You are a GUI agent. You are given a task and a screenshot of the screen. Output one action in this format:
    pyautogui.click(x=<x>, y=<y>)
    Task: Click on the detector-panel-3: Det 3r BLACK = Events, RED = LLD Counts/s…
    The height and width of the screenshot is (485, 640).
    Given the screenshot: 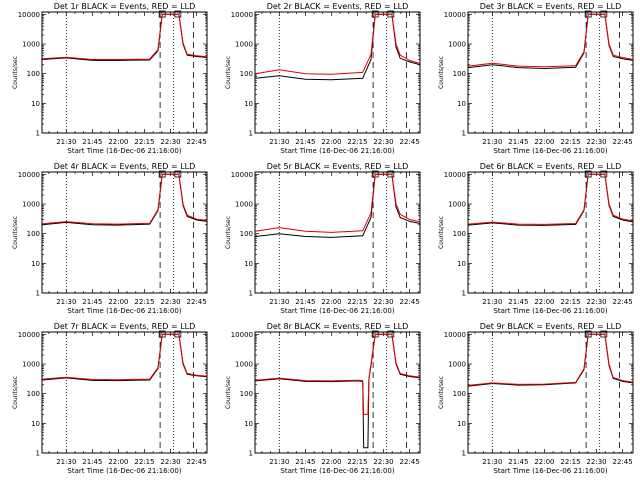 What is the action you would take?
    pyautogui.click(x=536, y=78)
    